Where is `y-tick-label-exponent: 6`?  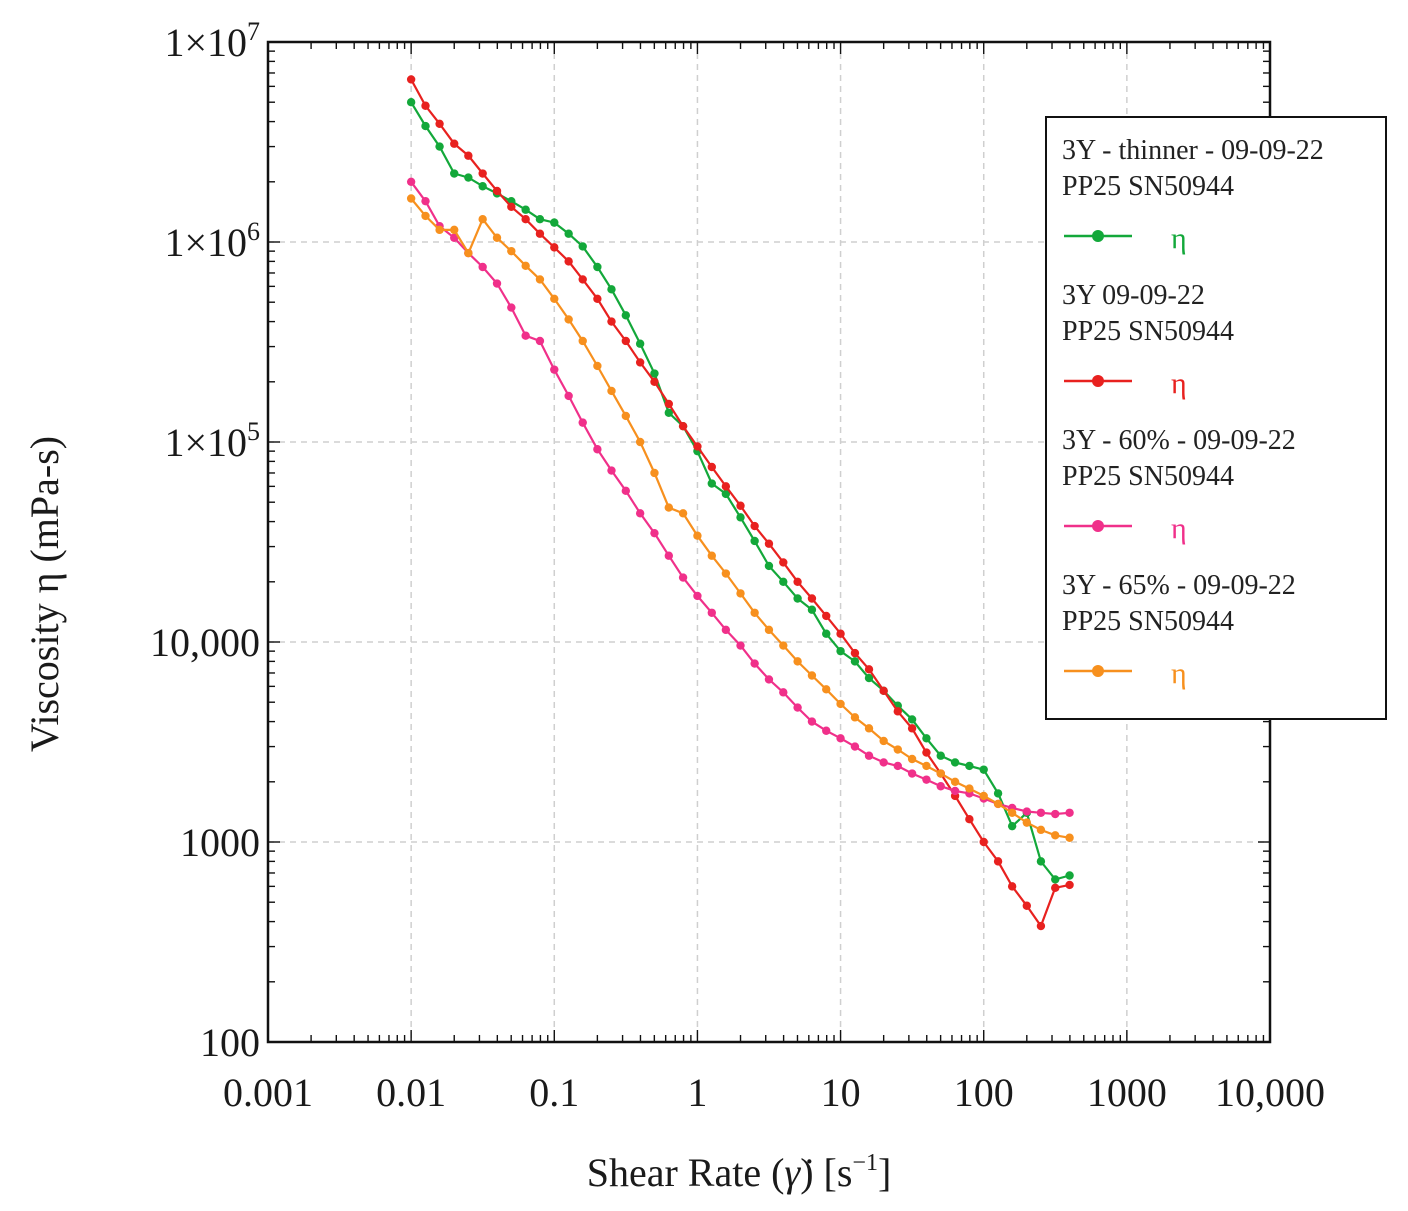
y-tick-label-exponent: 6 is located at coordinates (253, 231).